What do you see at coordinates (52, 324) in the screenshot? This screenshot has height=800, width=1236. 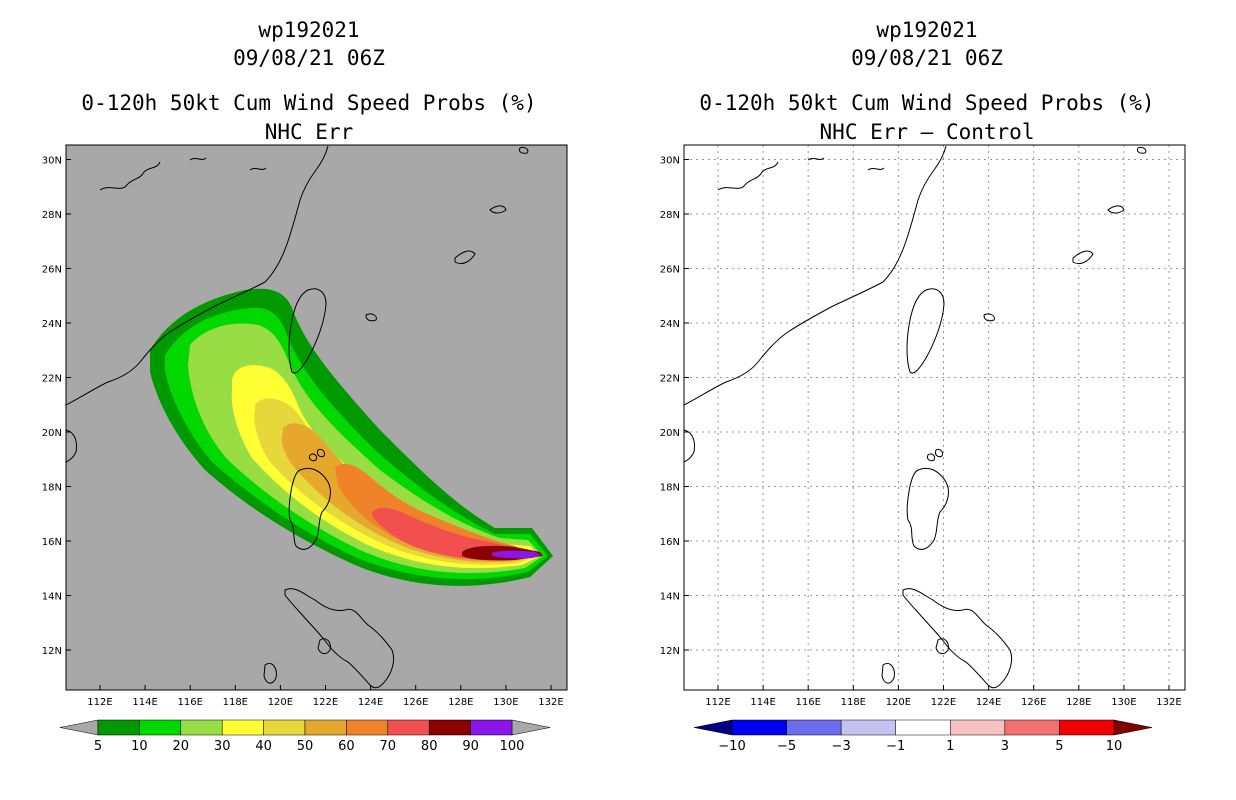 I see `lat-label: 24N` at bounding box center [52, 324].